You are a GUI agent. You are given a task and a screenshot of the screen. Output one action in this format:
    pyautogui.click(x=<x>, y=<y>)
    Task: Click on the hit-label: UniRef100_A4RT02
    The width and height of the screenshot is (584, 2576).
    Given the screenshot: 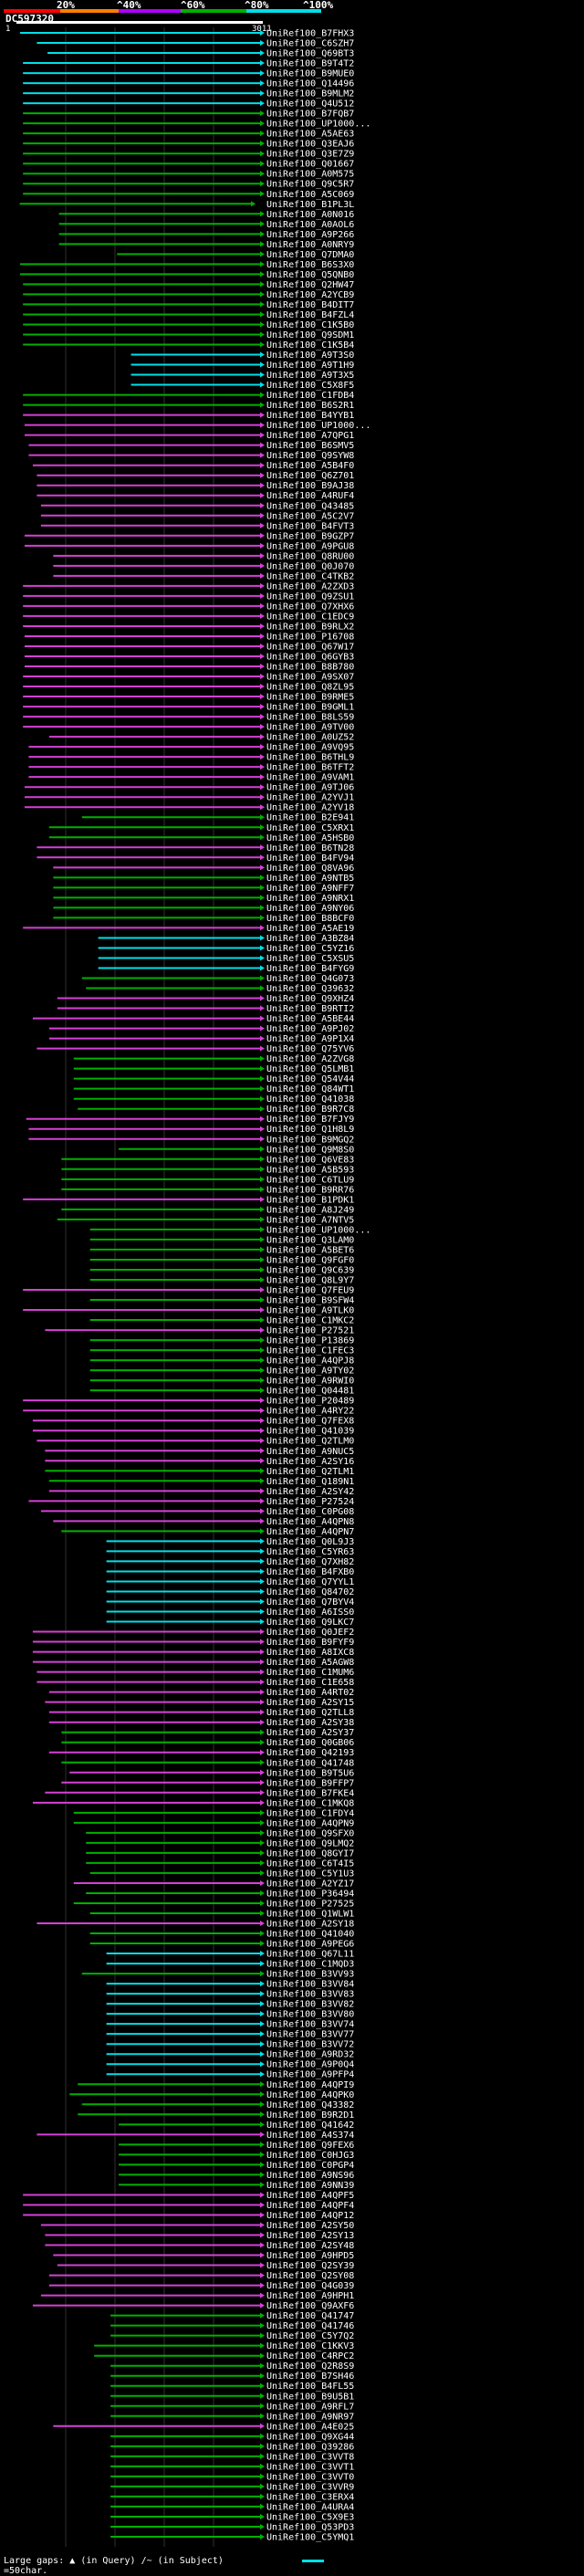 What is the action you would take?
    pyautogui.click(x=310, y=1693)
    